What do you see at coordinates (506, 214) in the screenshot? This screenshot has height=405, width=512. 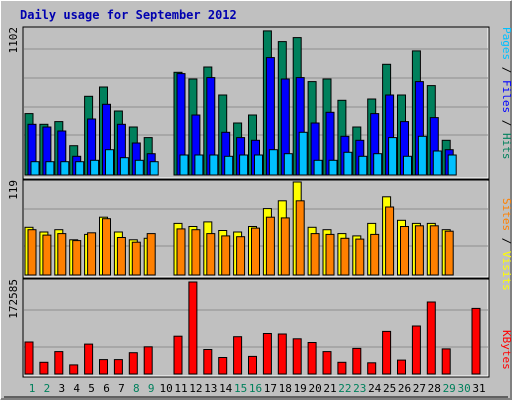 I see `legend-sites: Sites` at bounding box center [506, 214].